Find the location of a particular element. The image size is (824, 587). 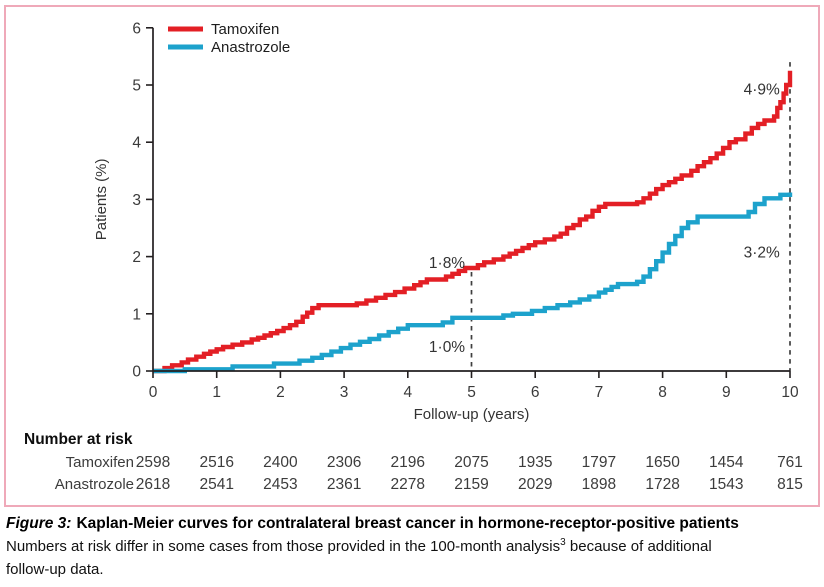

risk-value-tamoxifen-y4: 2196 is located at coordinates (408, 462).